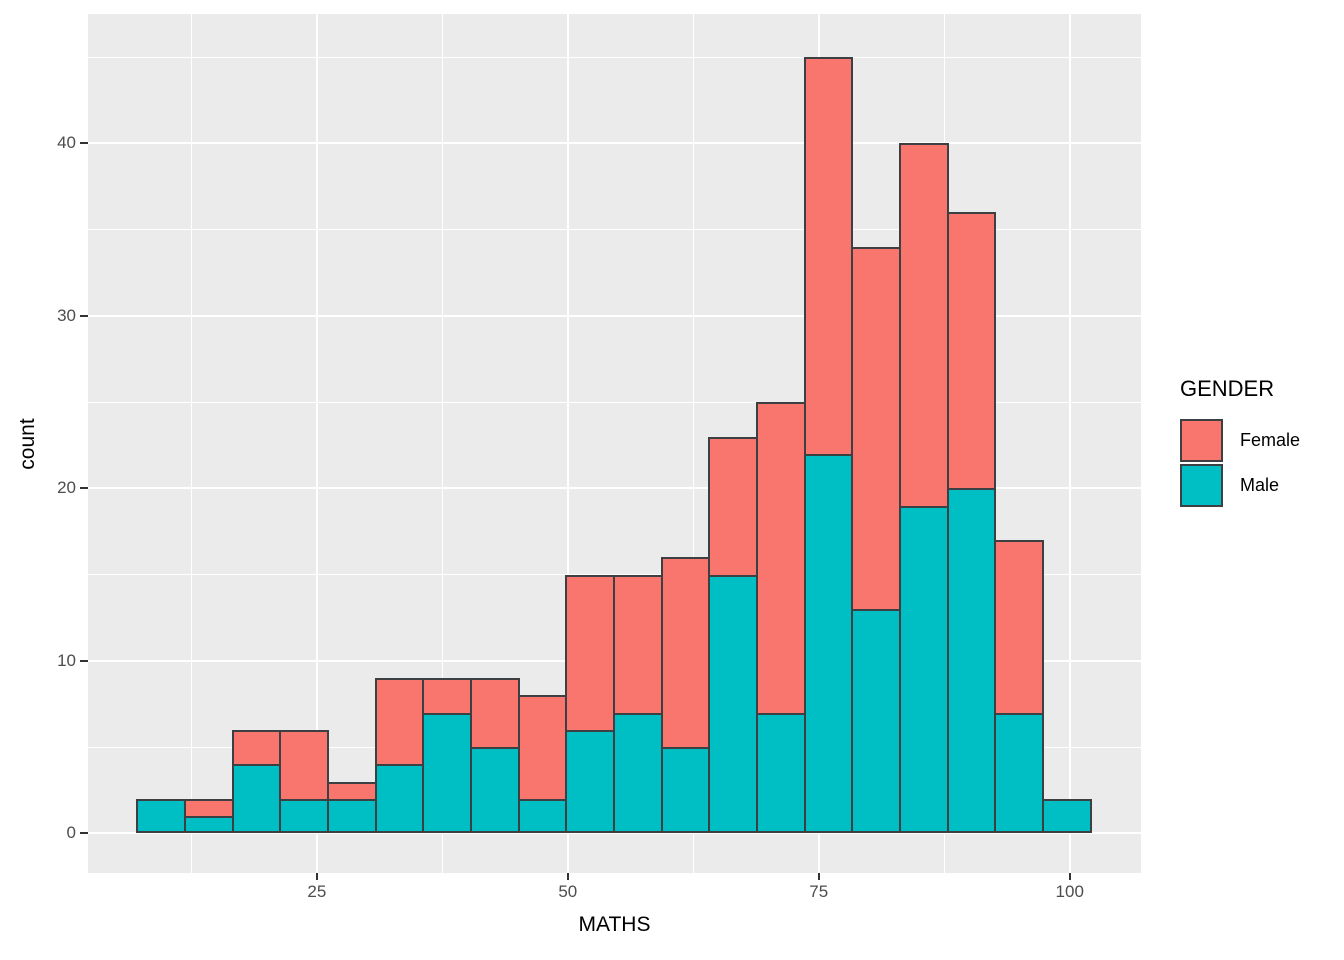 The height and width of the screenshot is (960, 1344). Describe the element at coordinates (66, 660) in the screenshot. I see `y-tick-label: 10` at that location.